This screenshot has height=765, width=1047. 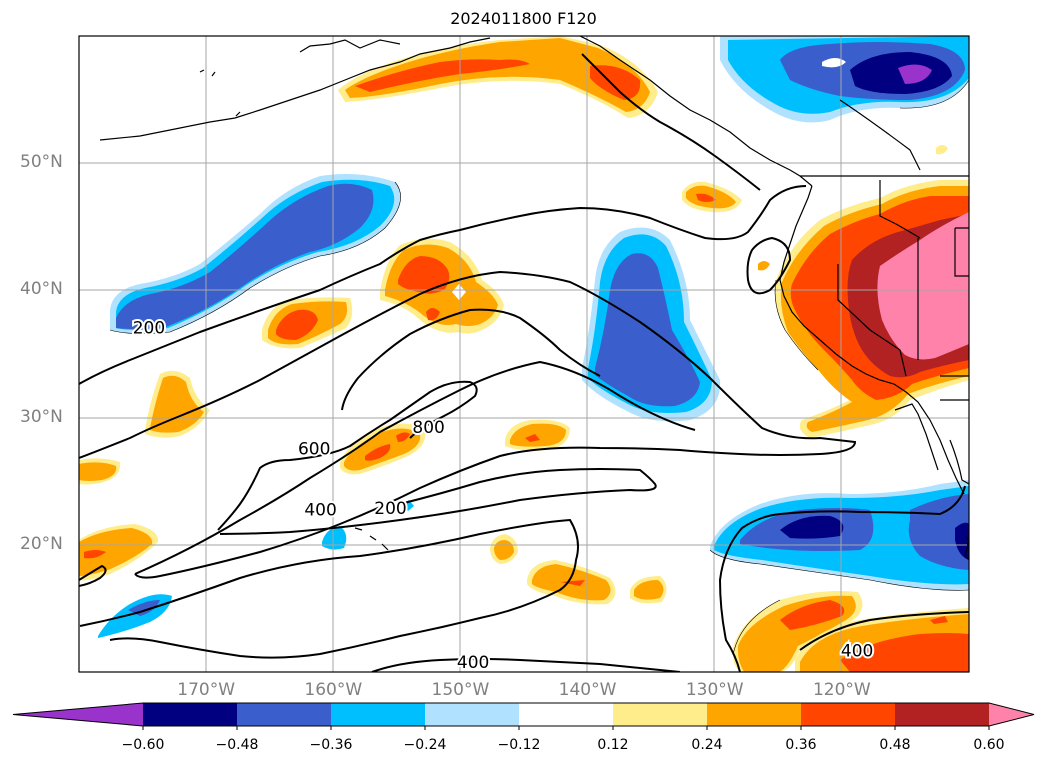 I want to click on colorbar, so click(x=523, y=716).